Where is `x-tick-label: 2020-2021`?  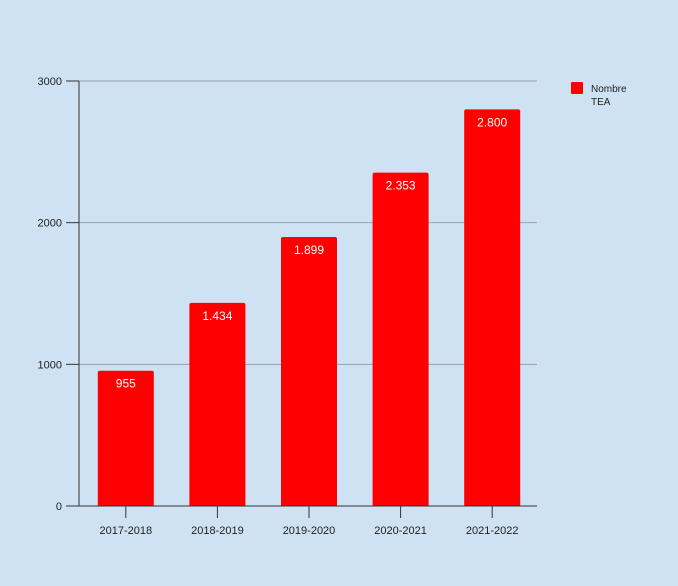 x-tick-label: 2020-2021 is located at coordinates (400, 531).